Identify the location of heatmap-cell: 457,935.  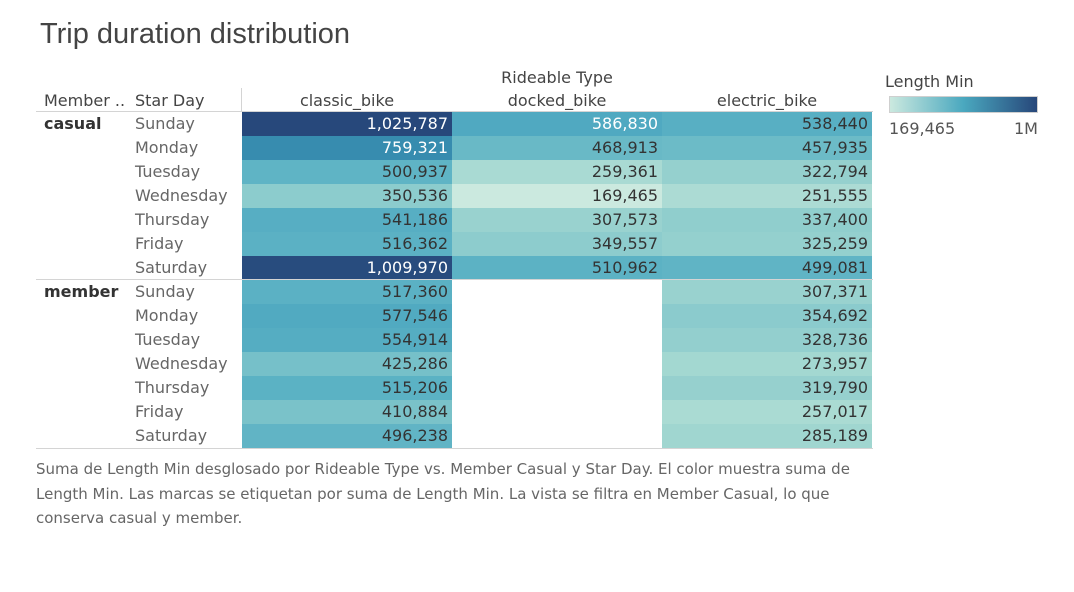
(767, 148).